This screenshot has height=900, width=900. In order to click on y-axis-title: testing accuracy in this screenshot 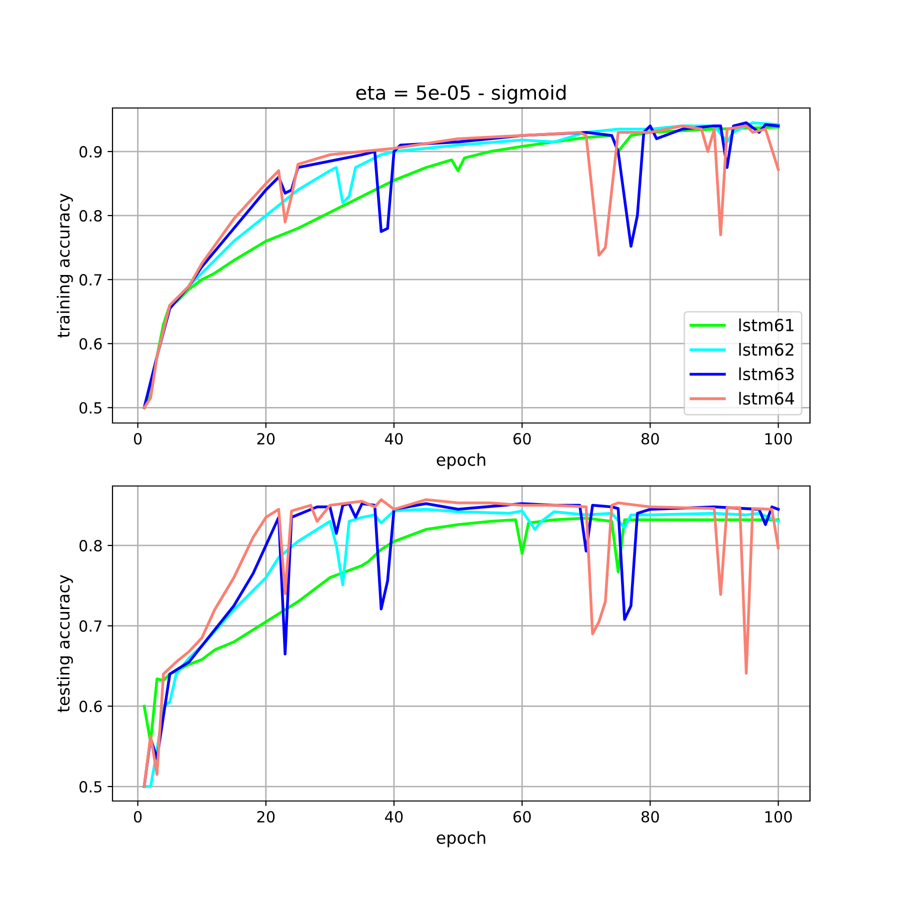, I will do `click(64, 643)`.